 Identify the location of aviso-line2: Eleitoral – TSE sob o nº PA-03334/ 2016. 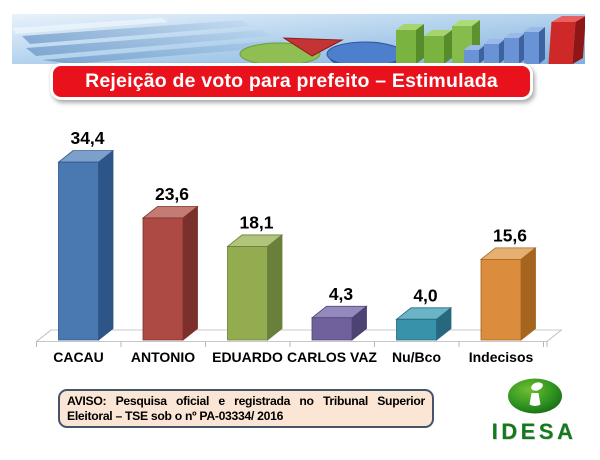
(175, 416).